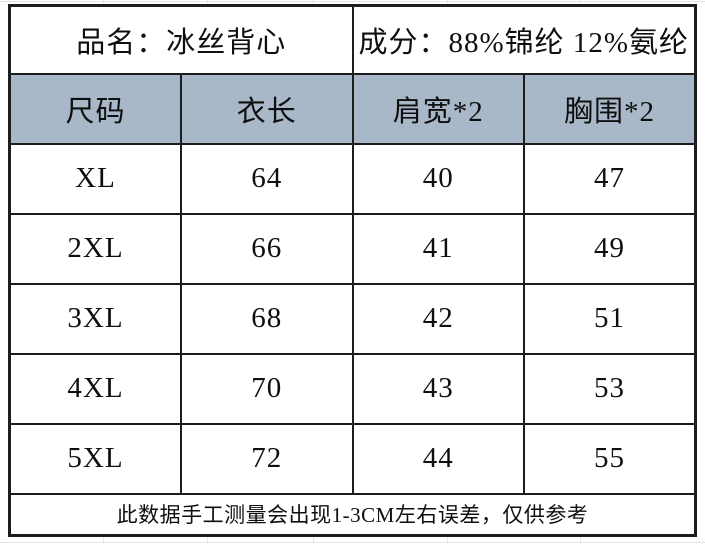 Image resolution: width=705 pixels, height=544 pixels. What do you see at coordinates (267, 318) in the screenshot?
I see `cell-length: 68` at bounding box center [267, 318].